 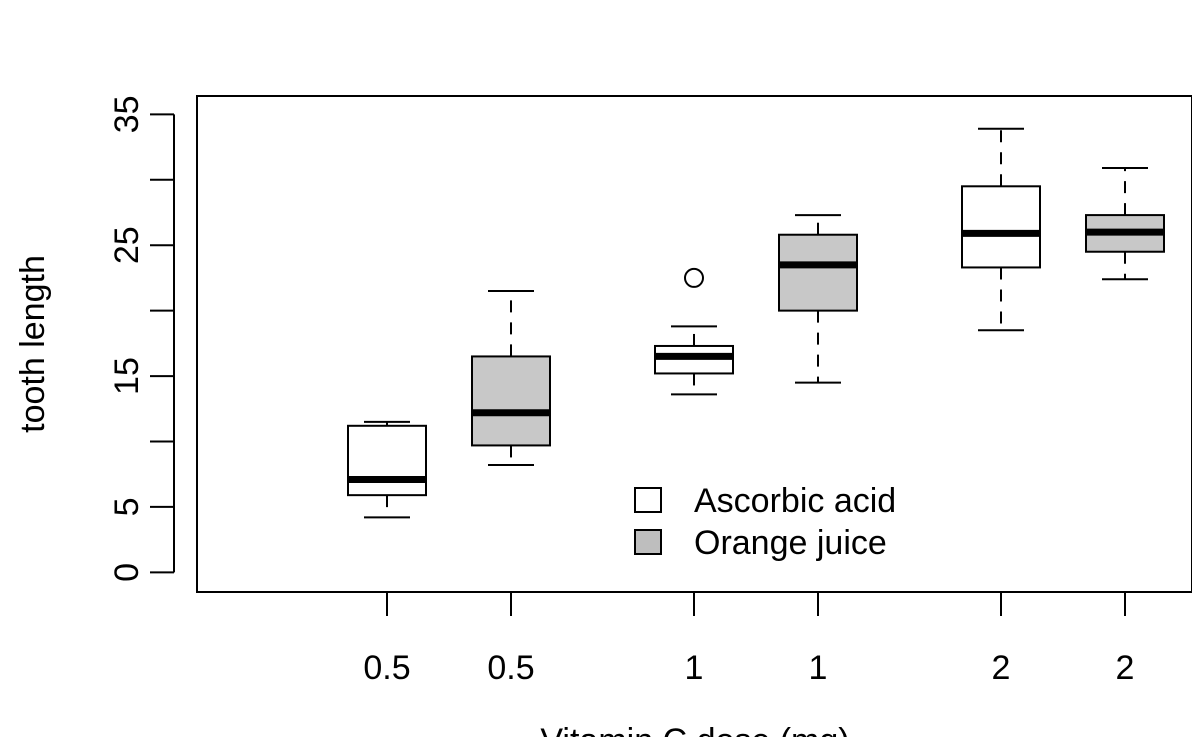 What do you see at coordinates (748, 639) in the screenshot?
I see `x-axis: 0.5 0.5 1 1 2 2` at bounding box center [748, 639].